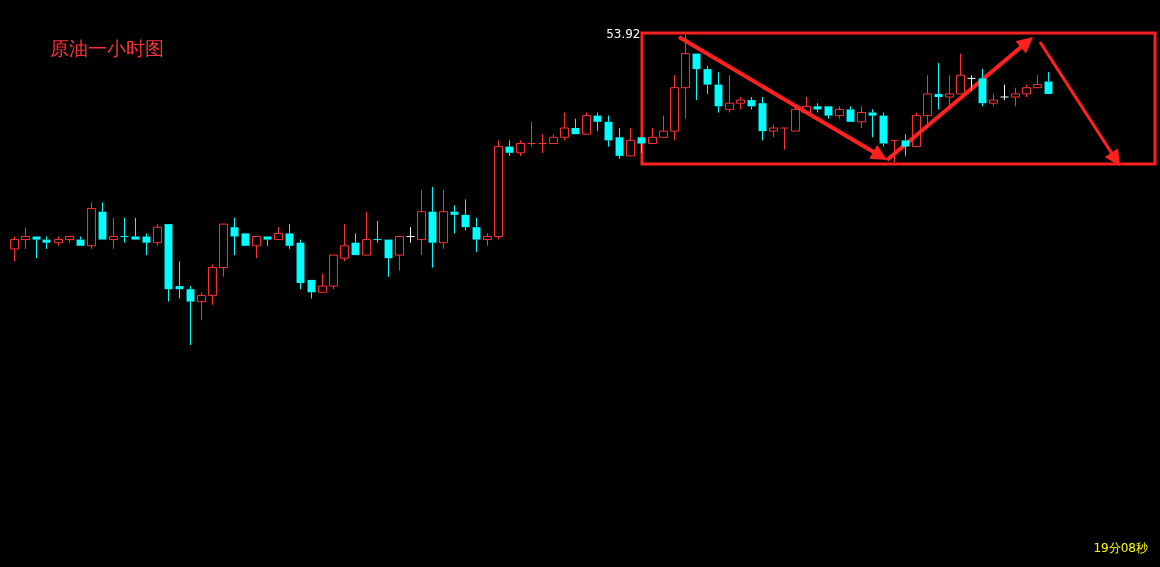  What do you see at coordinates (107, 48) in the screenshot?
I see `chart-title: 原油一小时图` at bounding box center [107, 48].